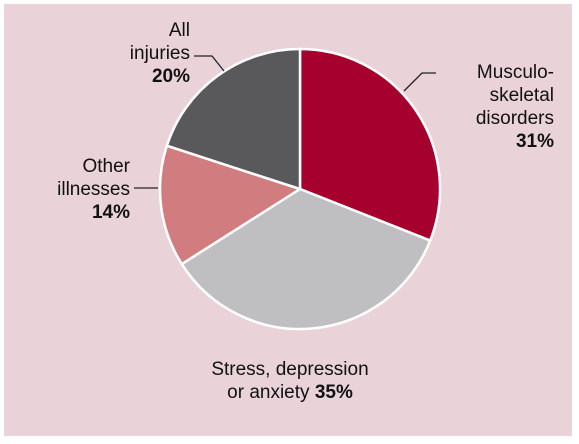 The height and width of the screenshot is (444, 579). What do you see at coordinates (209, 63) in the screenshot?
I see `leader-line-injuries` at bounding box center [209, 63].